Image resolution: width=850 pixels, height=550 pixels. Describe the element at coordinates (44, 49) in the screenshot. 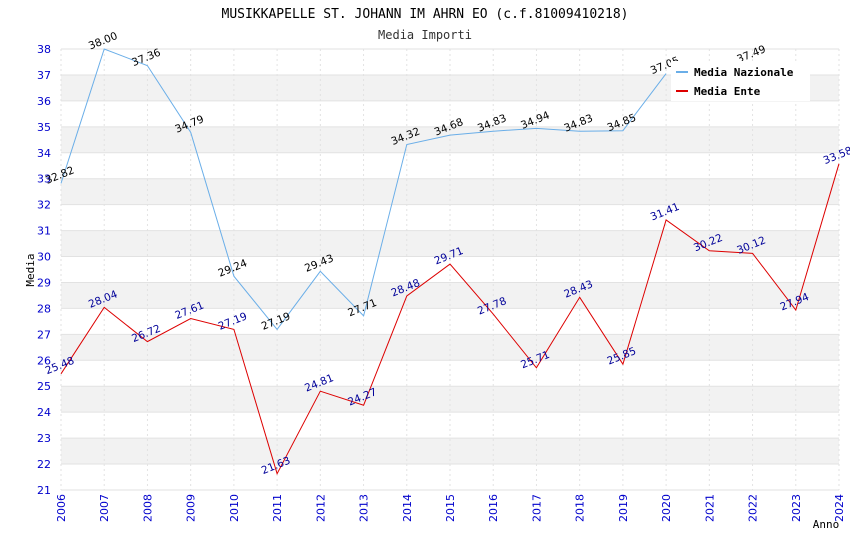

I see `y-tick-label: 38` at that location.